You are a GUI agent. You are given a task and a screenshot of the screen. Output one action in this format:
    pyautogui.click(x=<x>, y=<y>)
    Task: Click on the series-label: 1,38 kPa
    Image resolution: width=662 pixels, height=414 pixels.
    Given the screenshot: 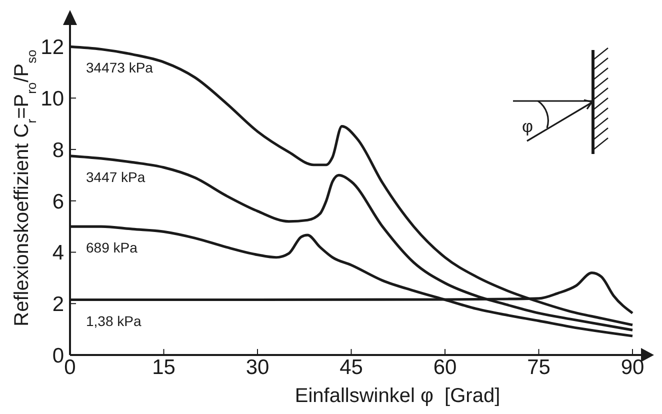 What is the action you would take?
    pyautogui.click(x=114, y=320)
    